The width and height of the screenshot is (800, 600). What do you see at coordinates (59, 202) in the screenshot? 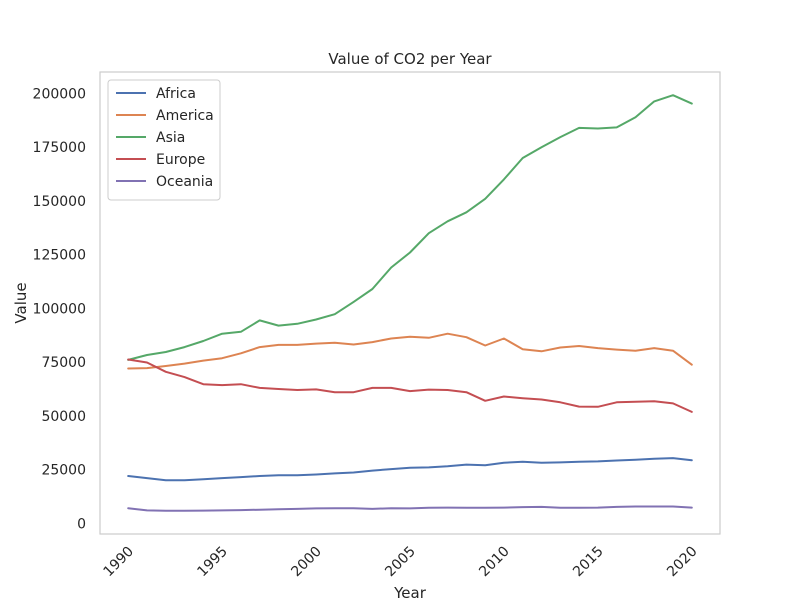
I see `y-tick-label: 150000` at bounding box center [59, 202].